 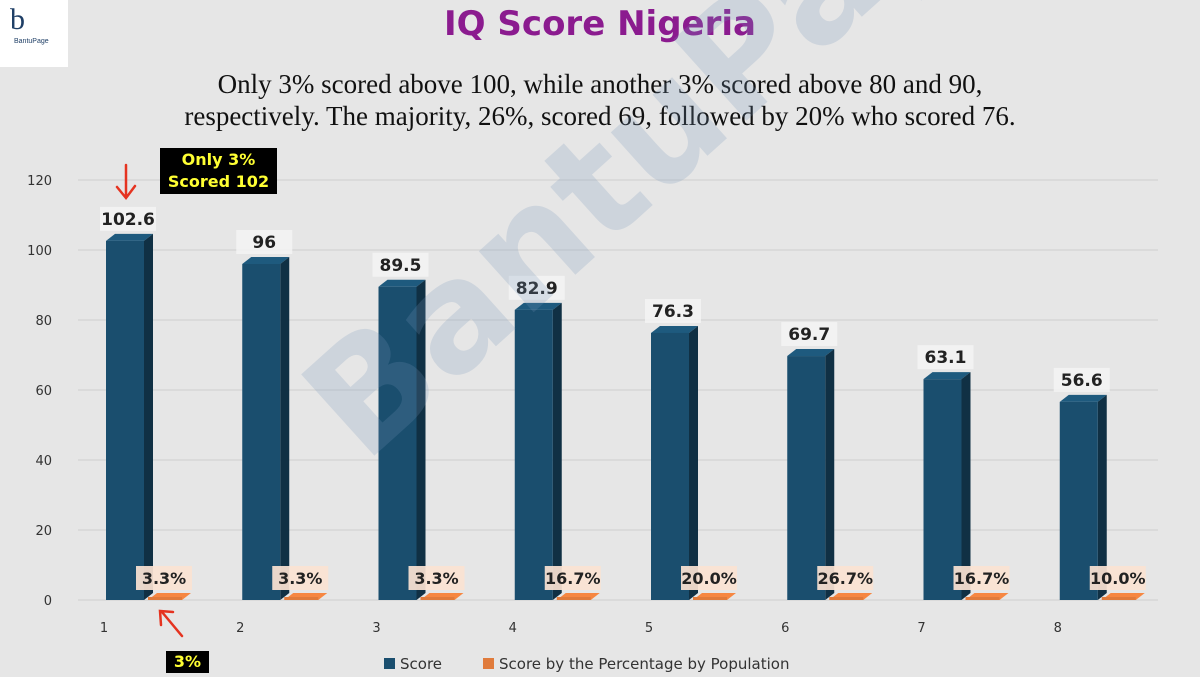 I want to click on legend-label: Score, so click(x=421, y=664).